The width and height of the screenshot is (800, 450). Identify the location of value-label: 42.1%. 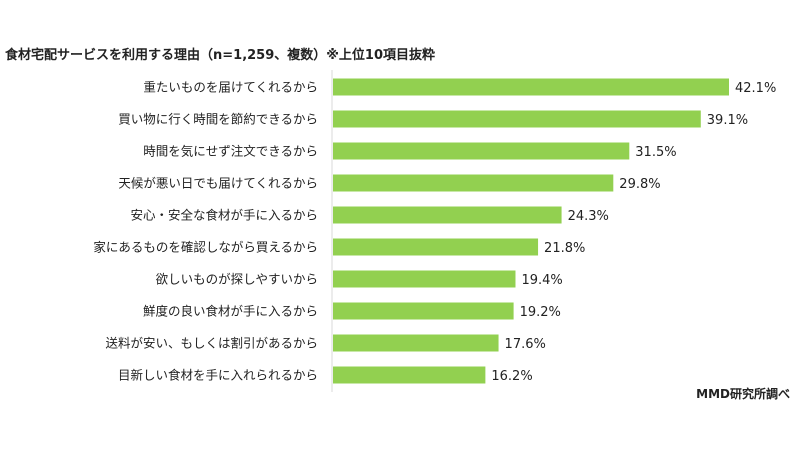
(755, 88).